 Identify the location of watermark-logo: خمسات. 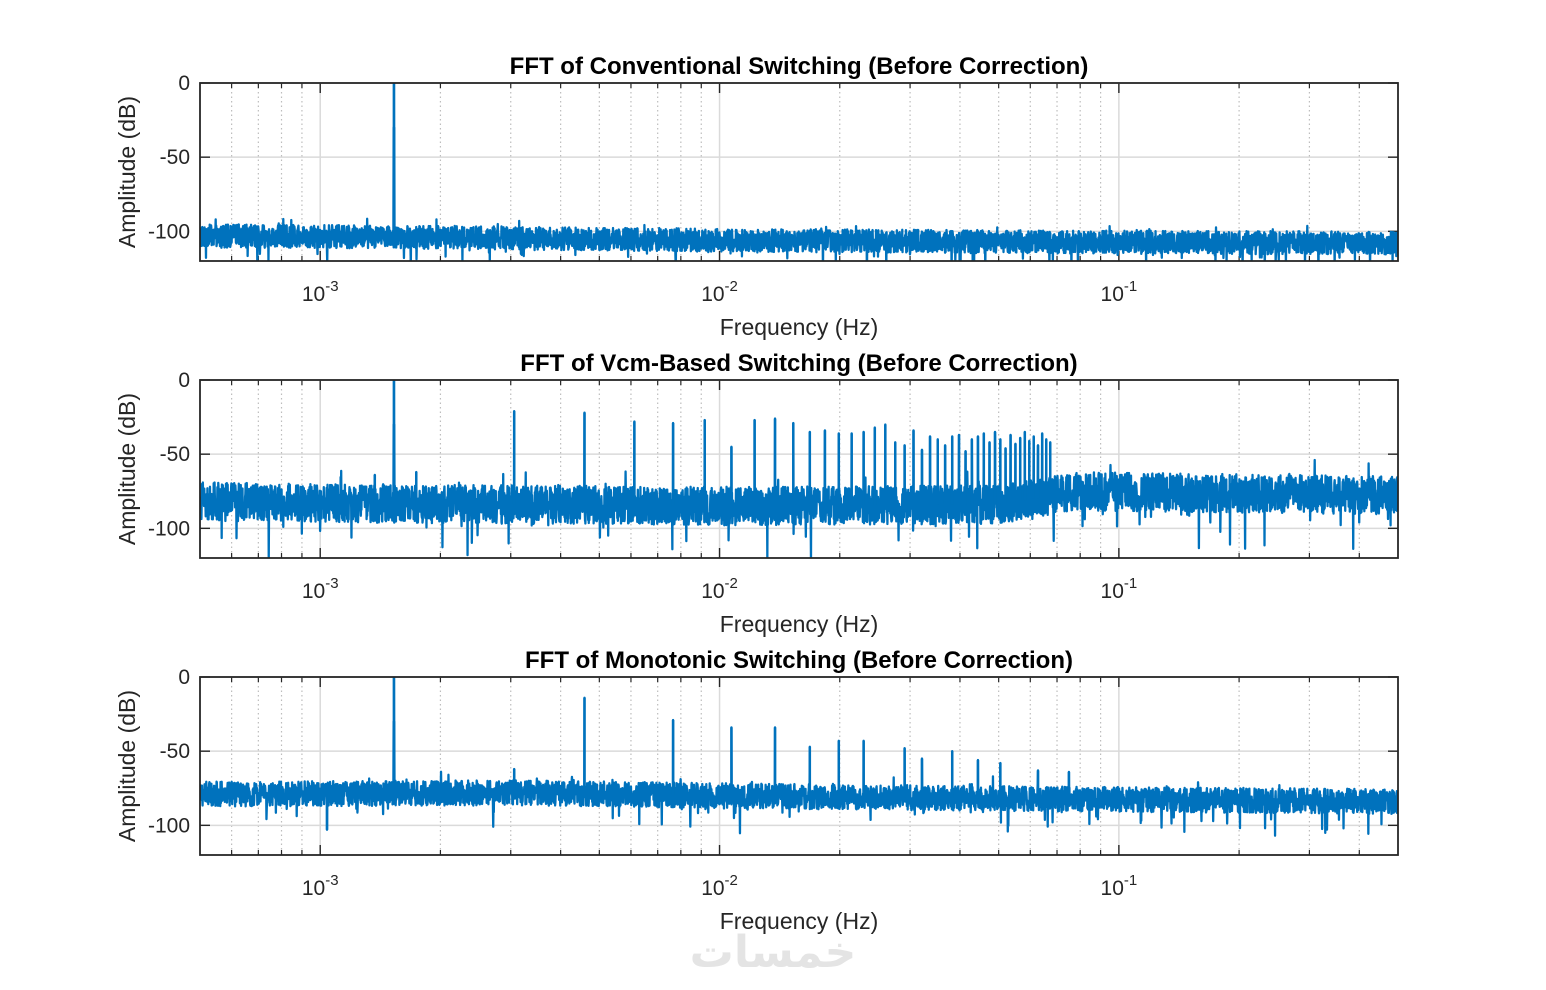
(773, 952).